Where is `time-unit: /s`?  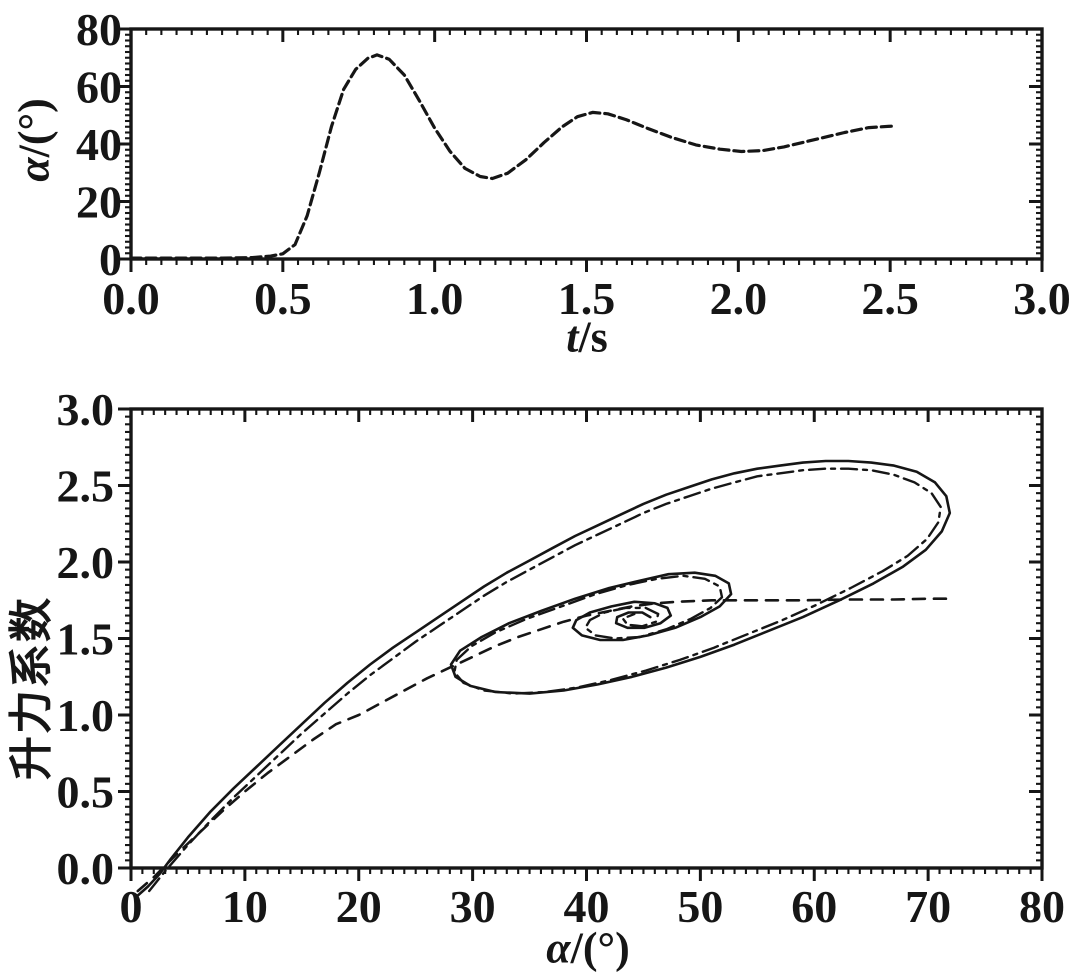
time-unit: /s is located at coordinates (593, 337).